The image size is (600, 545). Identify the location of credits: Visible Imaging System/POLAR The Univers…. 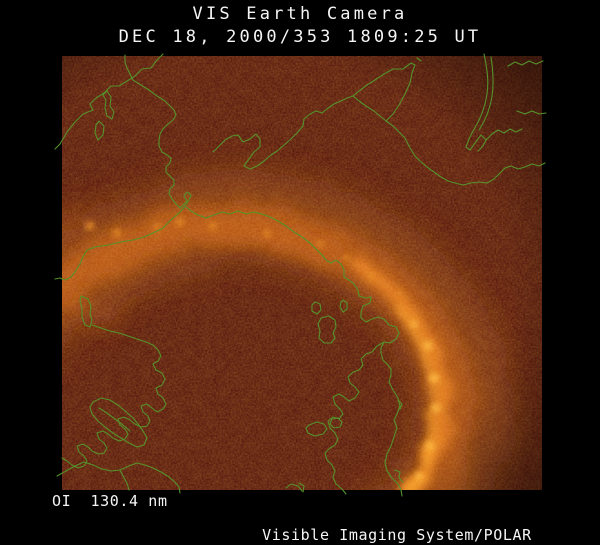
(397, 519).